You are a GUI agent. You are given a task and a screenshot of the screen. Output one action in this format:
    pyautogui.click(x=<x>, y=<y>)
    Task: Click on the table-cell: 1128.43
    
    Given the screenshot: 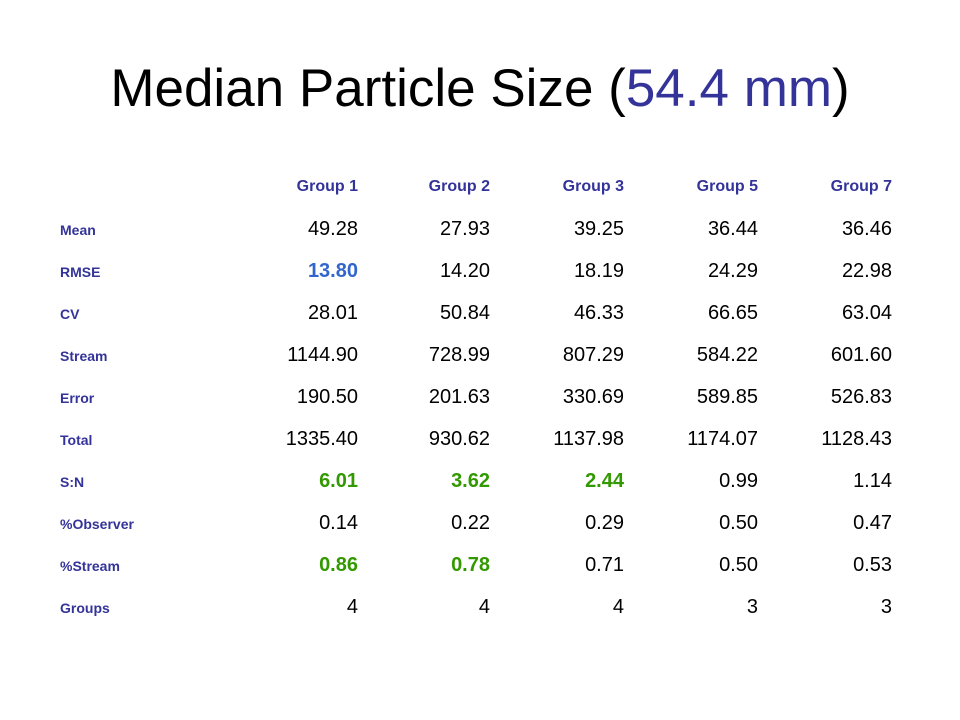 What is the action you would take?
    pyautogui.click(x=856, y=439)
    